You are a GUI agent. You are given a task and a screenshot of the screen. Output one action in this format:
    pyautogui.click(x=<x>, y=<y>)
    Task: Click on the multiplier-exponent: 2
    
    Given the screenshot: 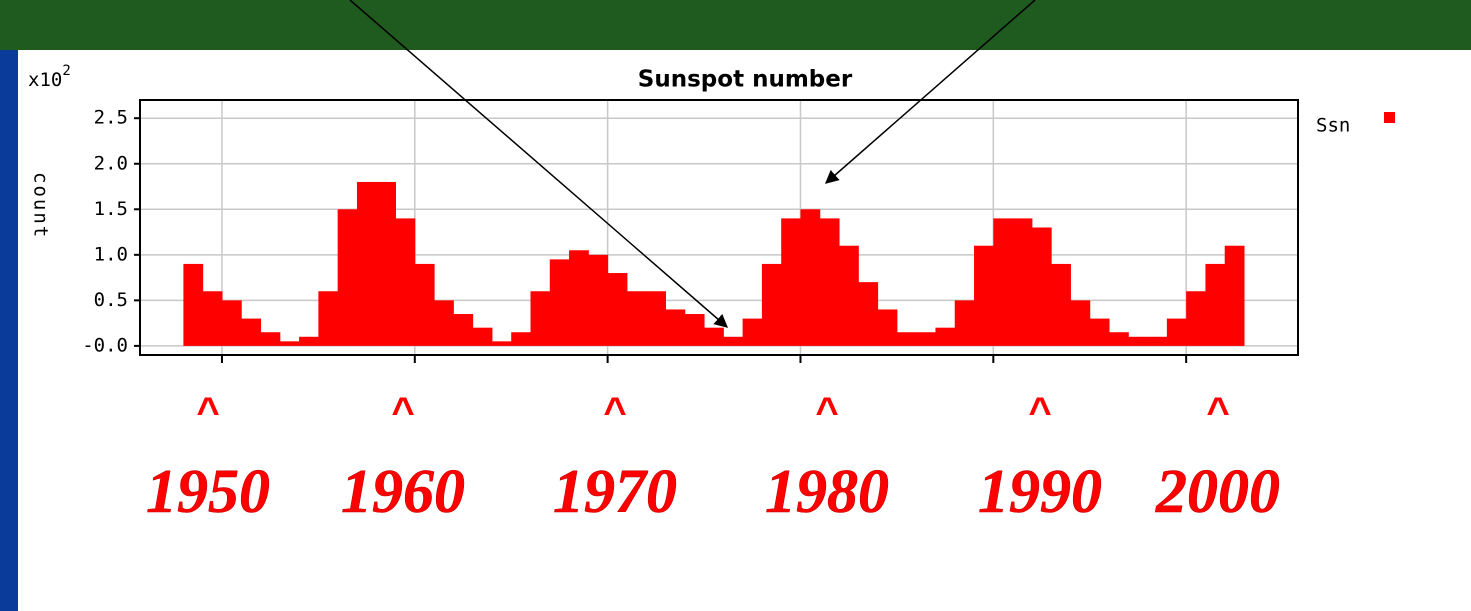 What is the action you would take?
    pyautogui.click(x=66, y=71)
    